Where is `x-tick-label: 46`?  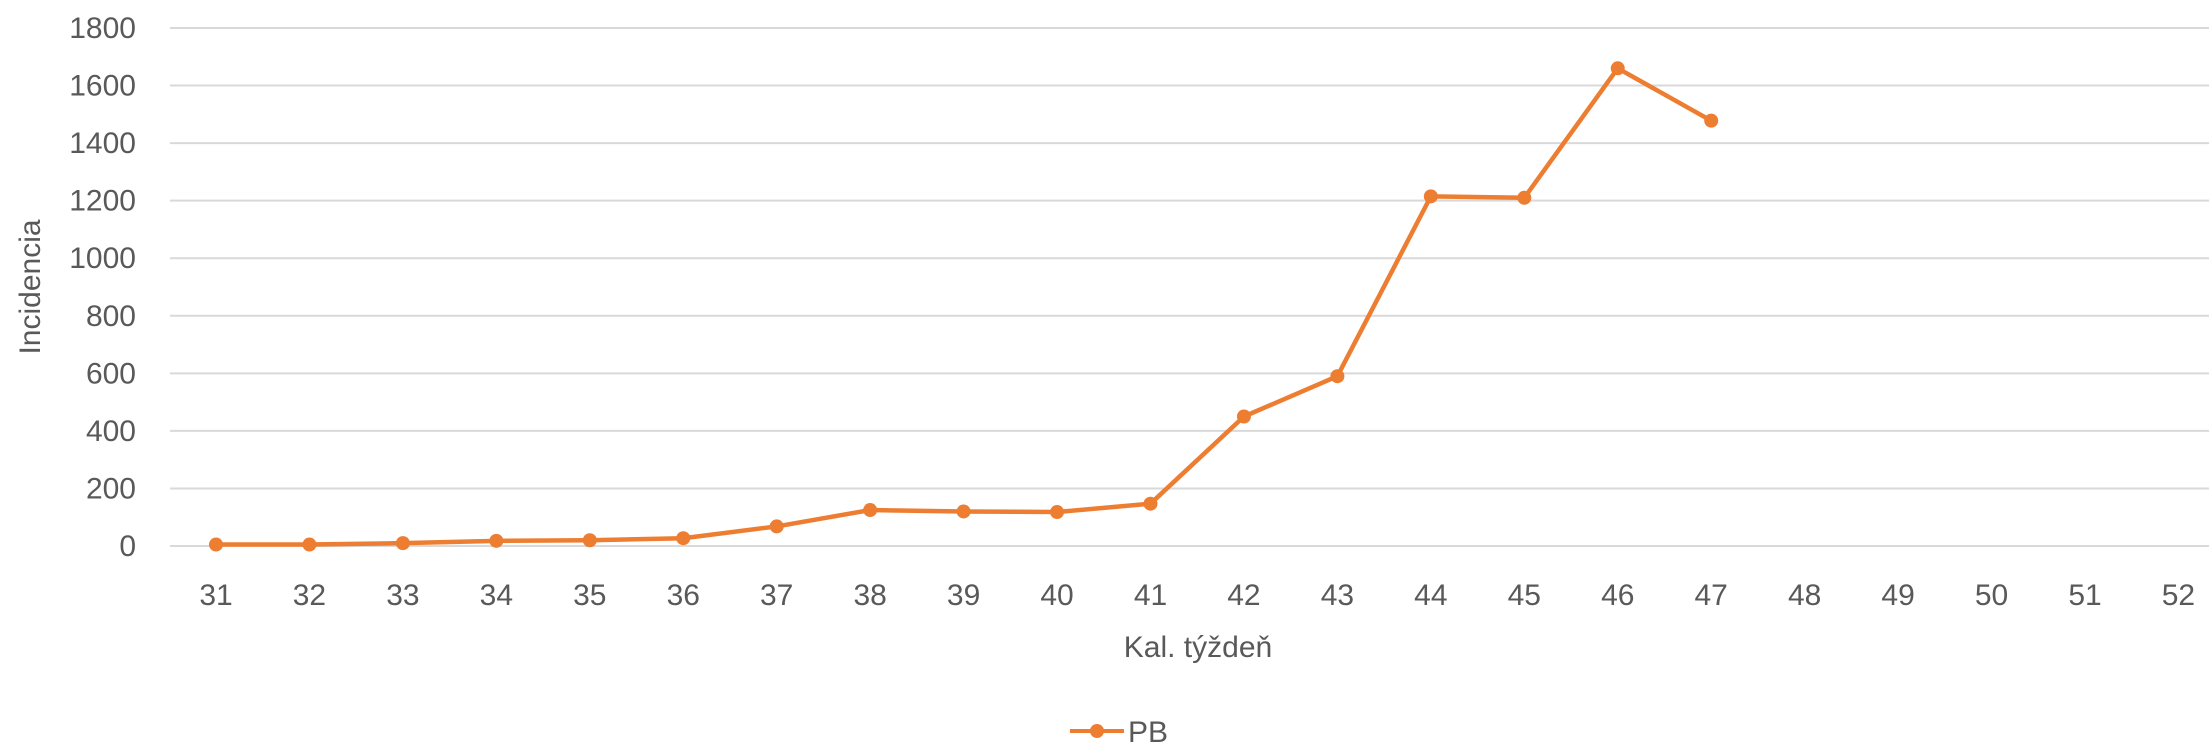 x-tick-label: 46 is located at coordinates (1617, 595).